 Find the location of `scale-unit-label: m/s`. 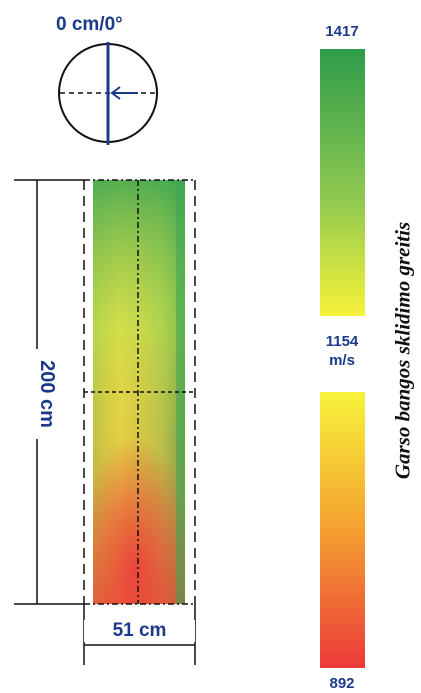

scale-unit-label: m/s is located at coordinates (342, 360).